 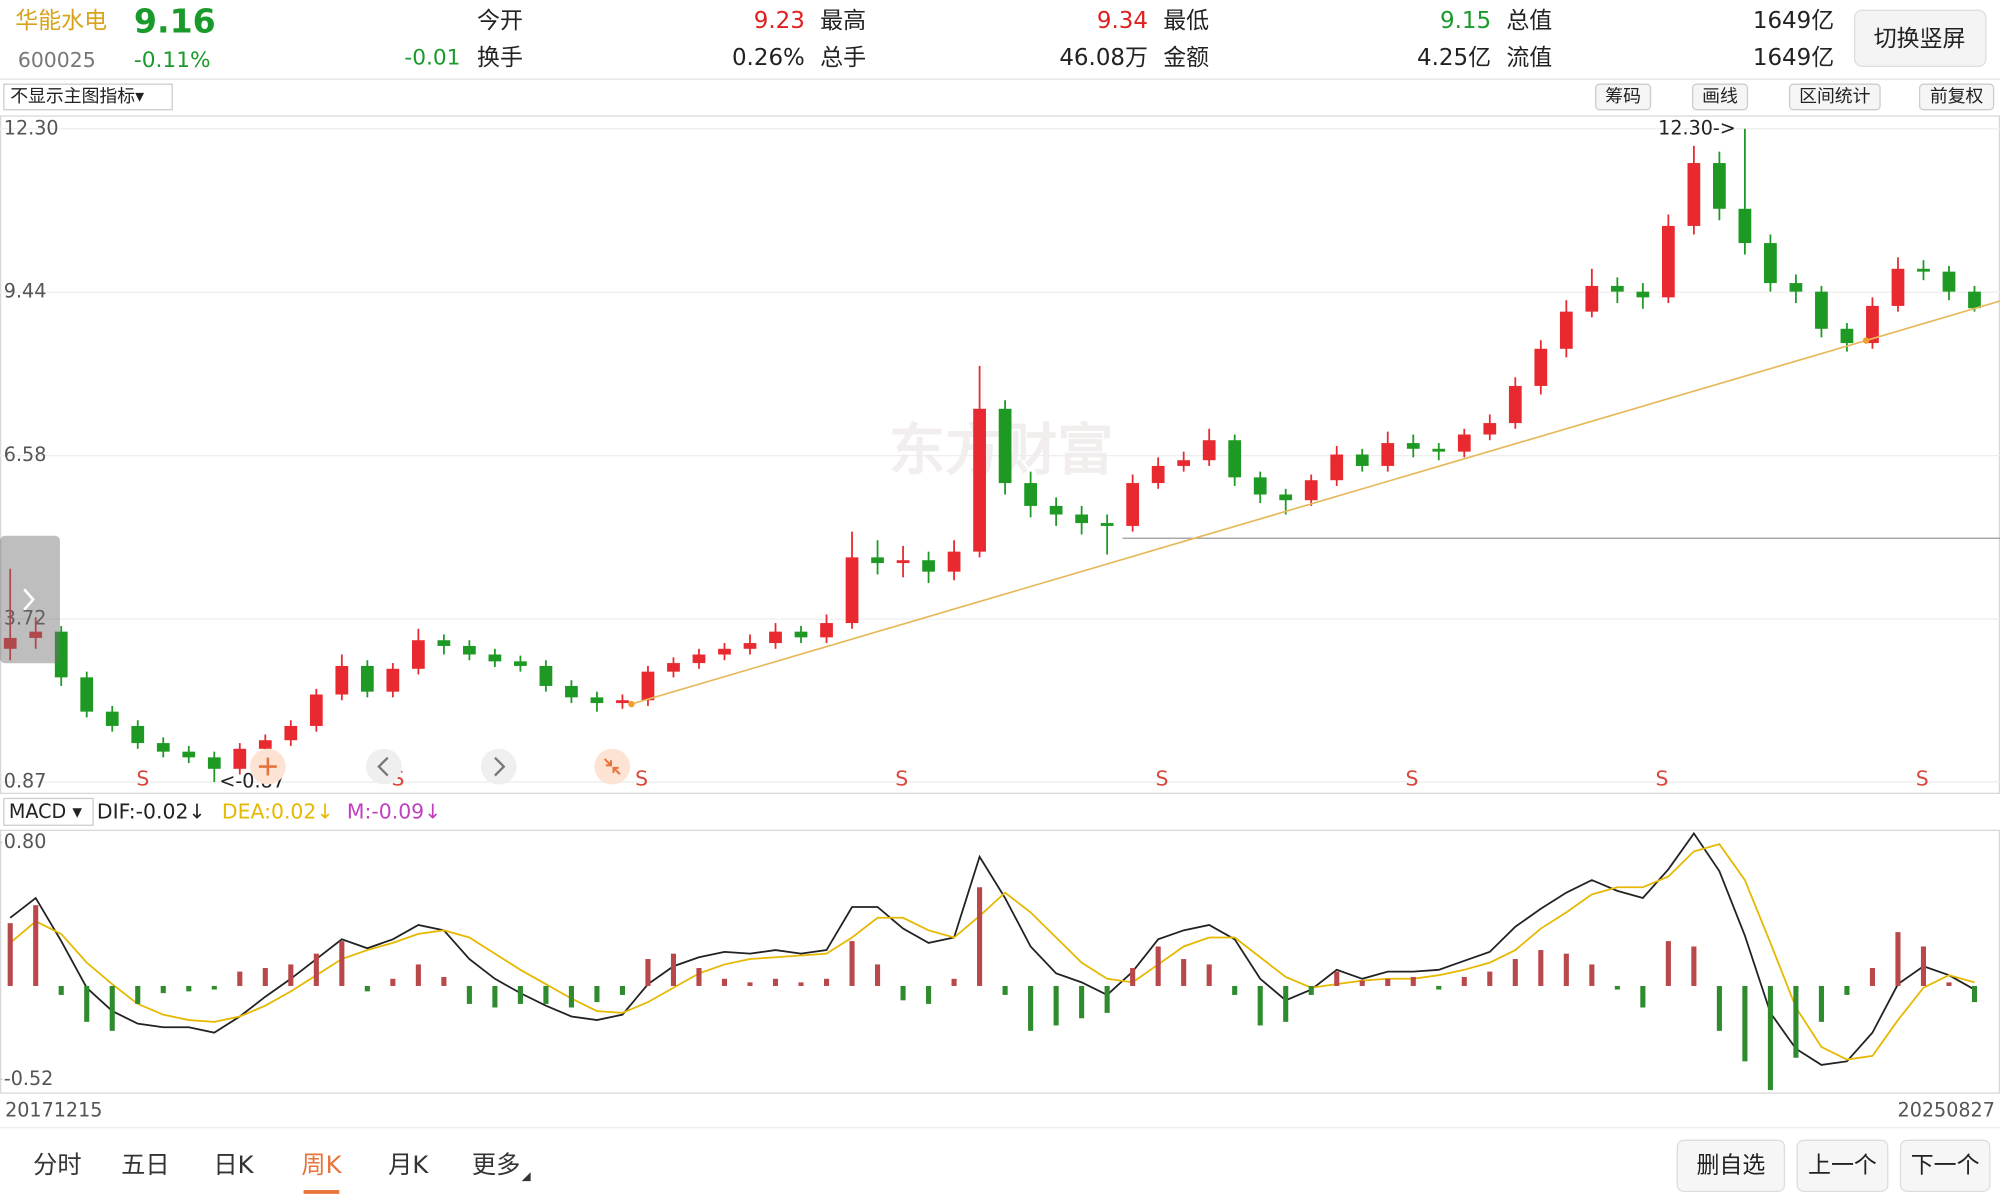 I want to click on period-tab: 周K, so click(x=321, y=1165).